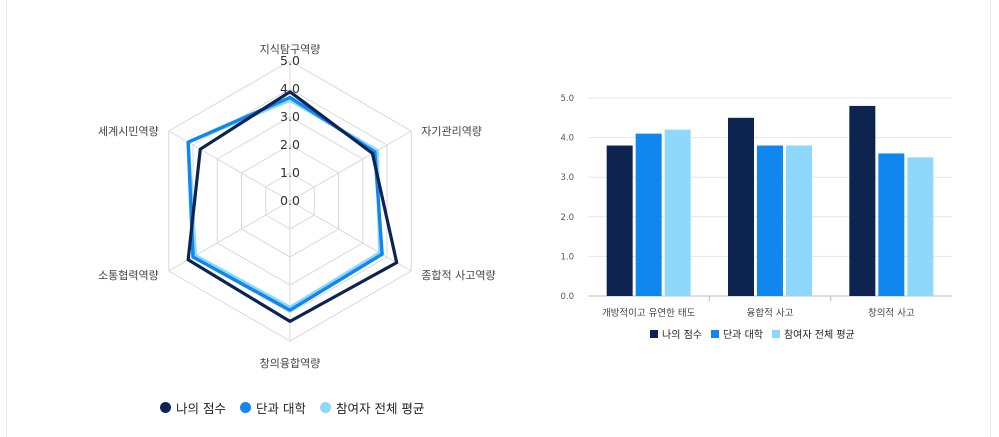 The width and height of the screenshot is (999, 437). What do you see at coordinates (290, 60) in the screenshot?
I see `radar-tick-label: 5.0` at bounding box center [290, 60].